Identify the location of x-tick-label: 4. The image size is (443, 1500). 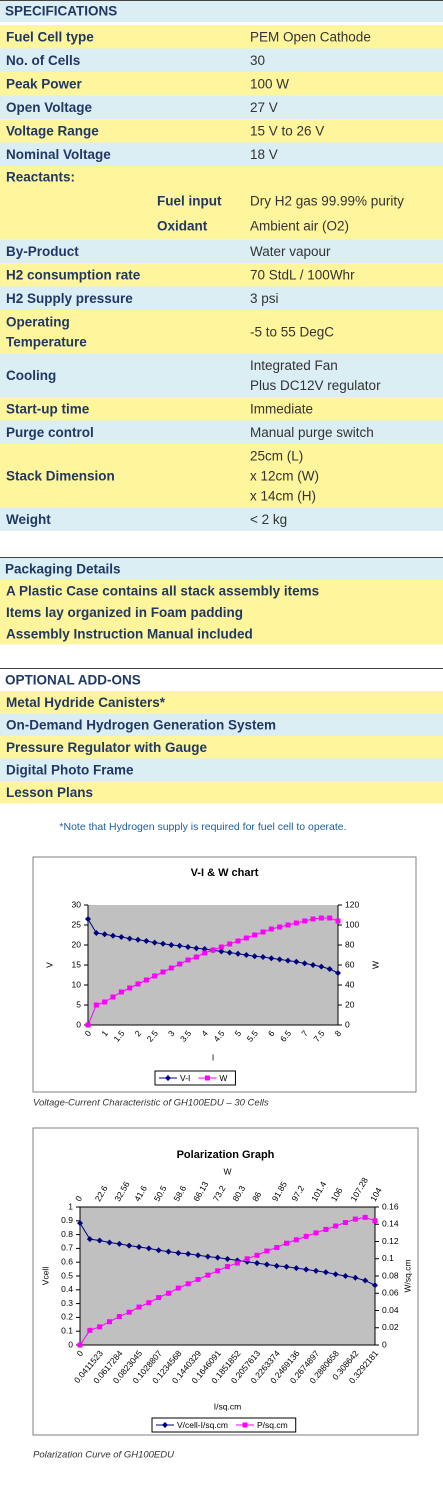
(204, 1033).